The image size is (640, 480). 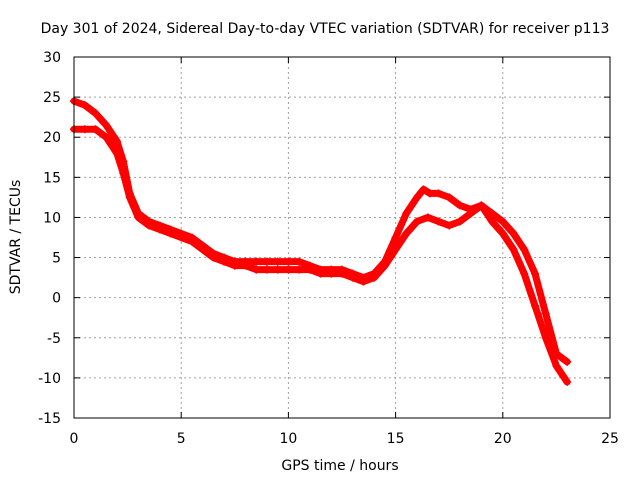 I want to click on x-tick-label: 5, so click(x=181, y=439).